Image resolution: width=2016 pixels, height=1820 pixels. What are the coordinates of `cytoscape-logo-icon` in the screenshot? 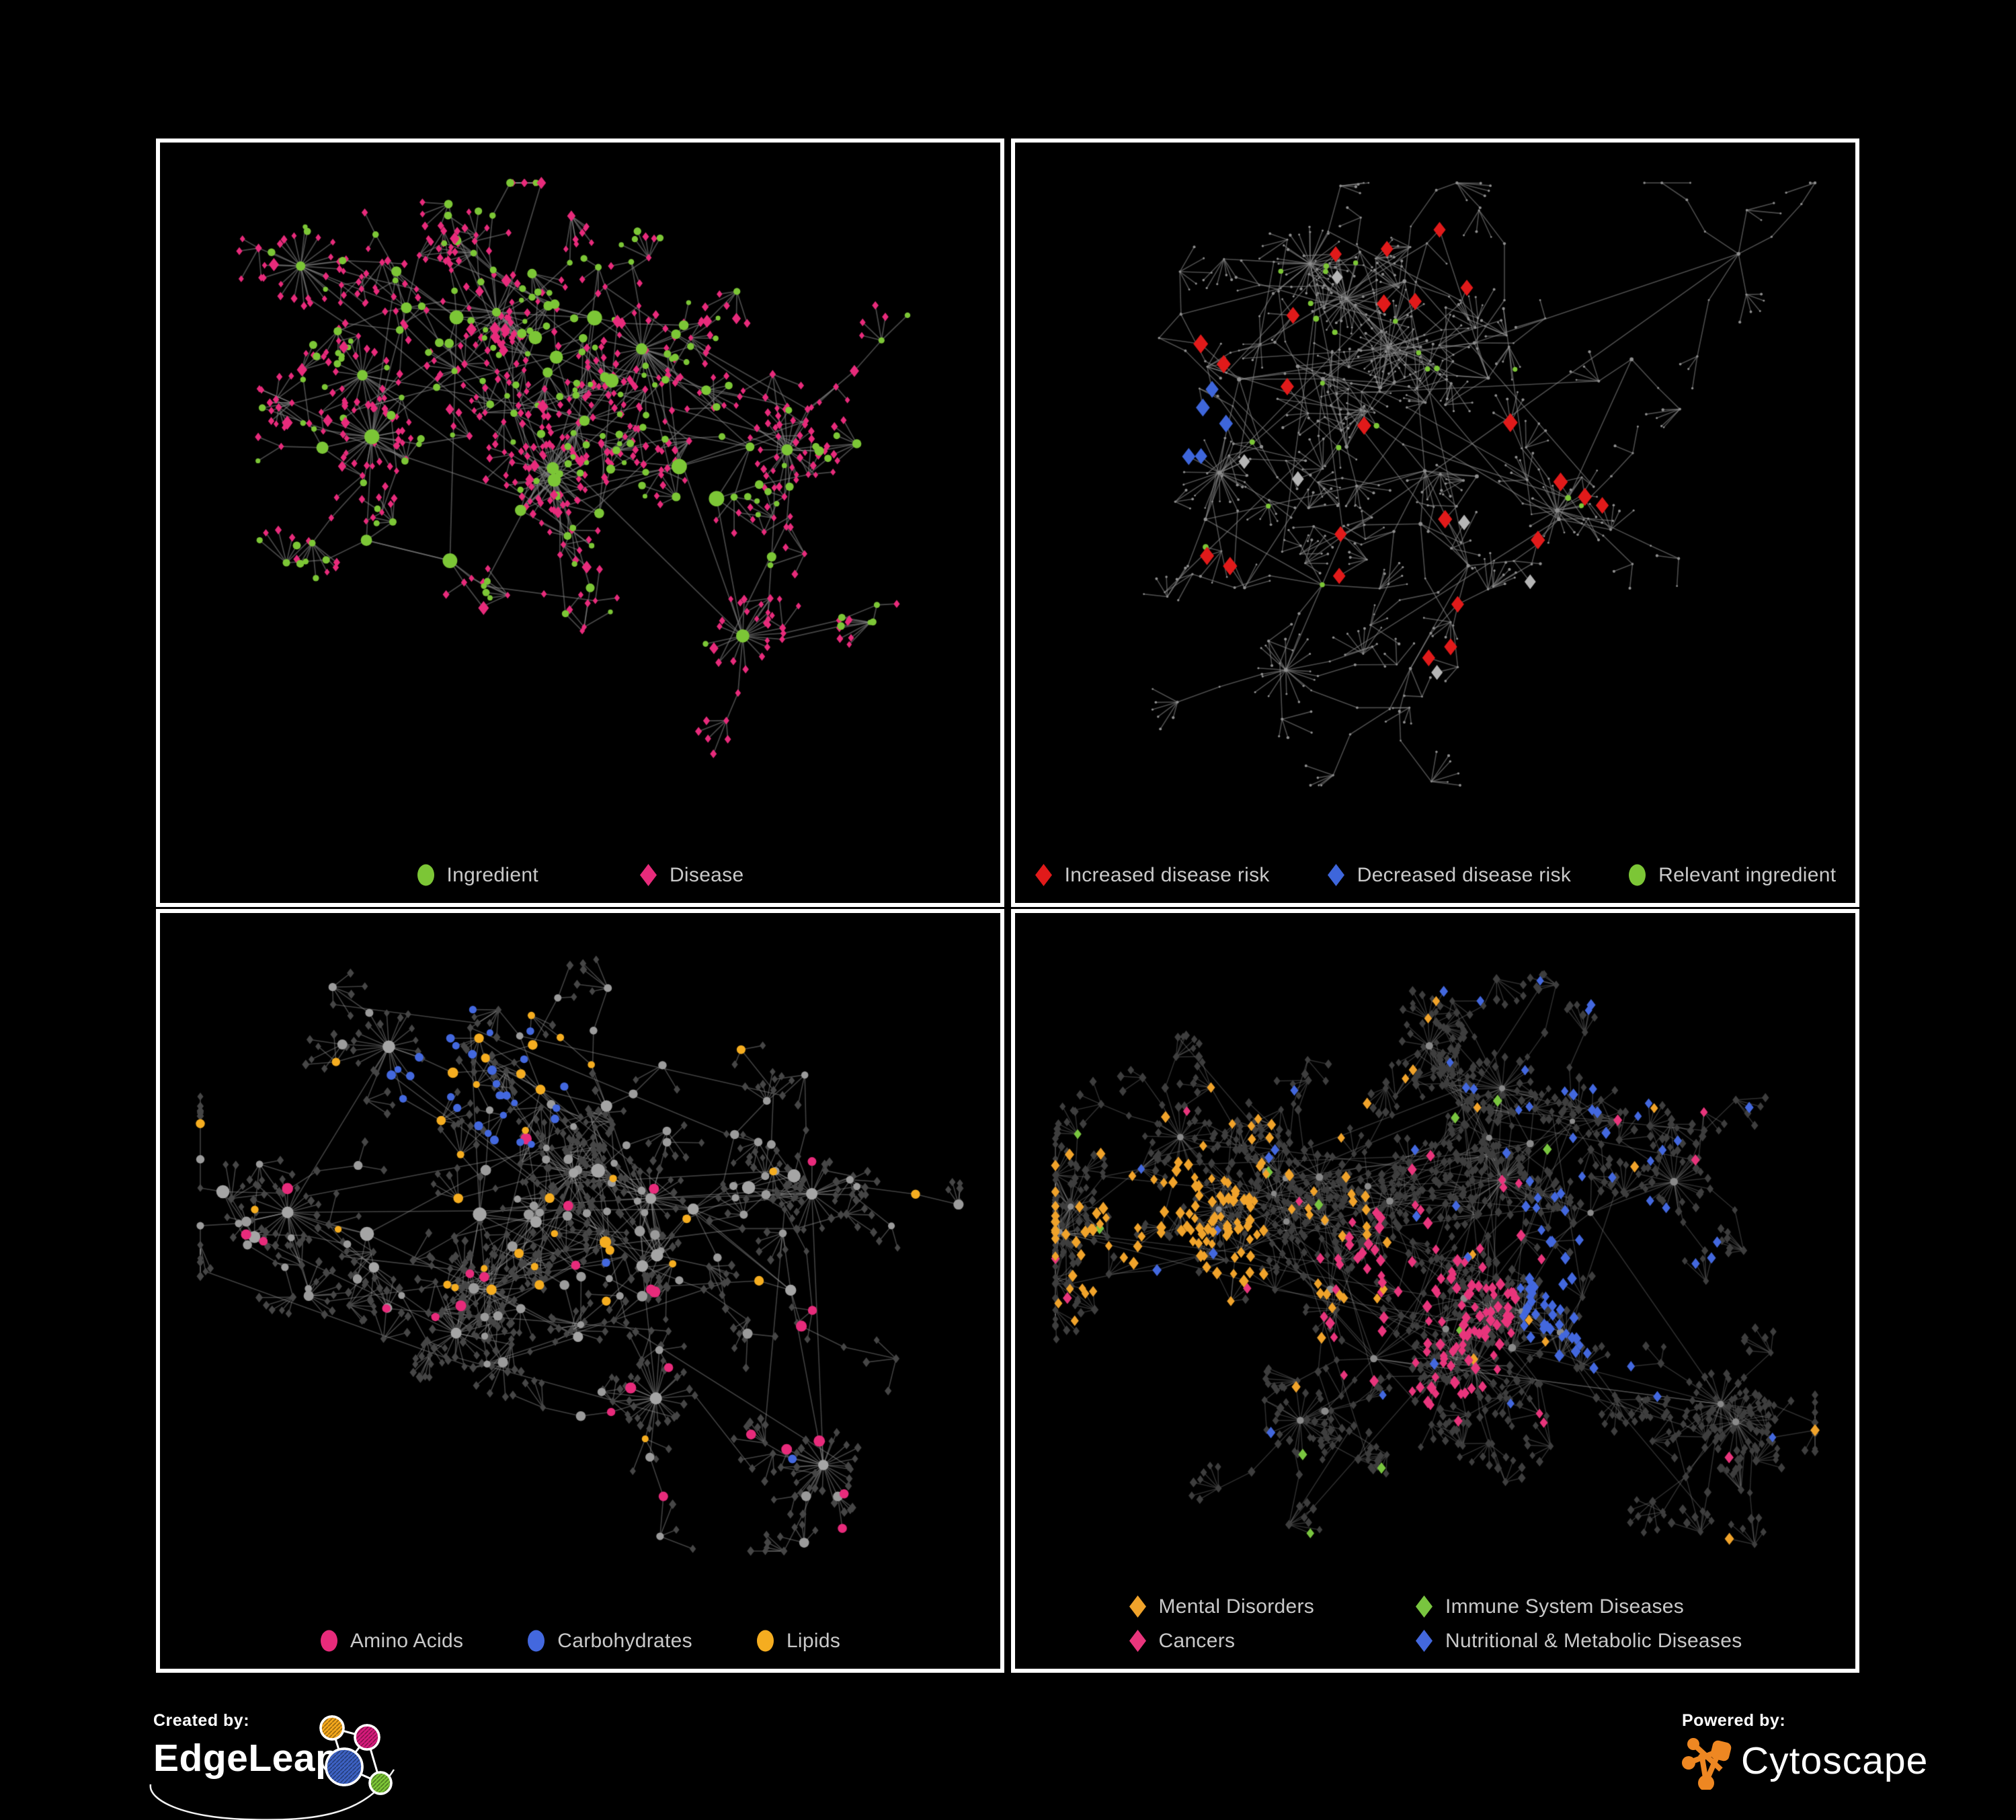 It's located at (1707, 1764).